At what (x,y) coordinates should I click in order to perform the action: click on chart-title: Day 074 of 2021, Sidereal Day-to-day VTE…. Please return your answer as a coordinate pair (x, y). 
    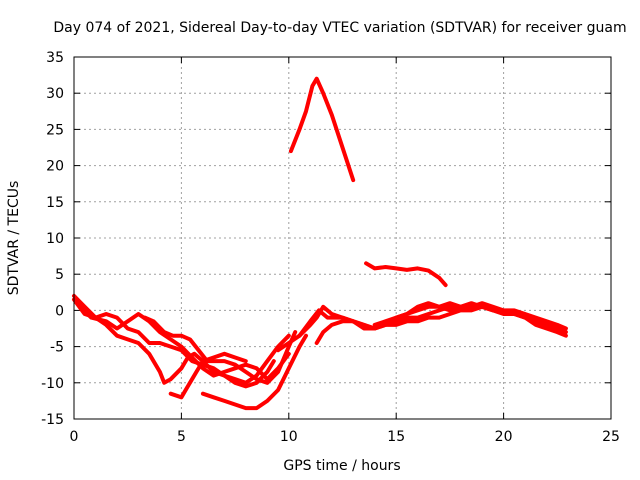
    Looking at the image, I should click on (339, 28).